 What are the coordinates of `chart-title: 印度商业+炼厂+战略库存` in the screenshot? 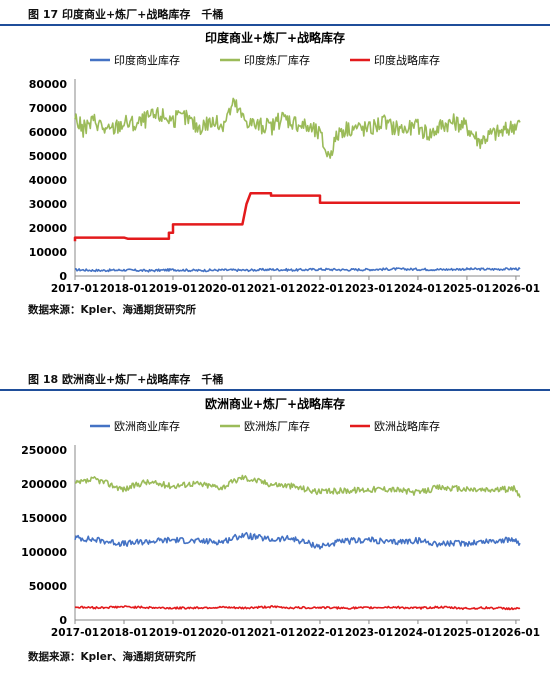 It's located at (275, 37).